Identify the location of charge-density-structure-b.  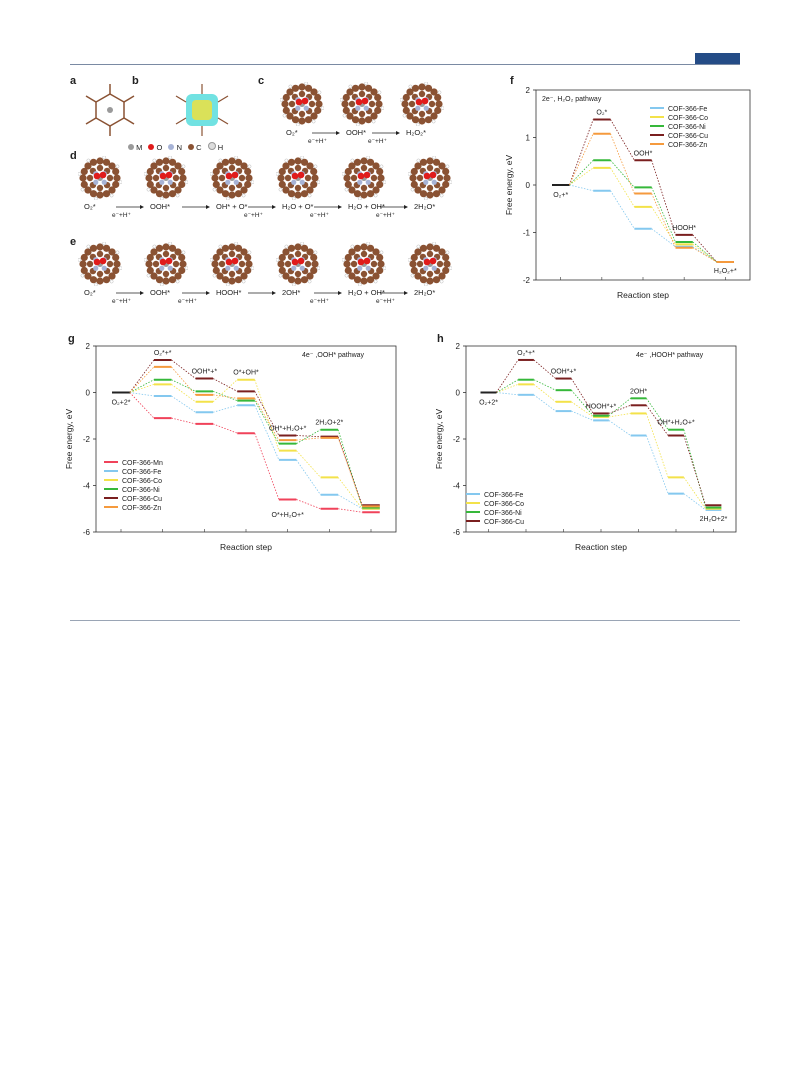
(202, 110).